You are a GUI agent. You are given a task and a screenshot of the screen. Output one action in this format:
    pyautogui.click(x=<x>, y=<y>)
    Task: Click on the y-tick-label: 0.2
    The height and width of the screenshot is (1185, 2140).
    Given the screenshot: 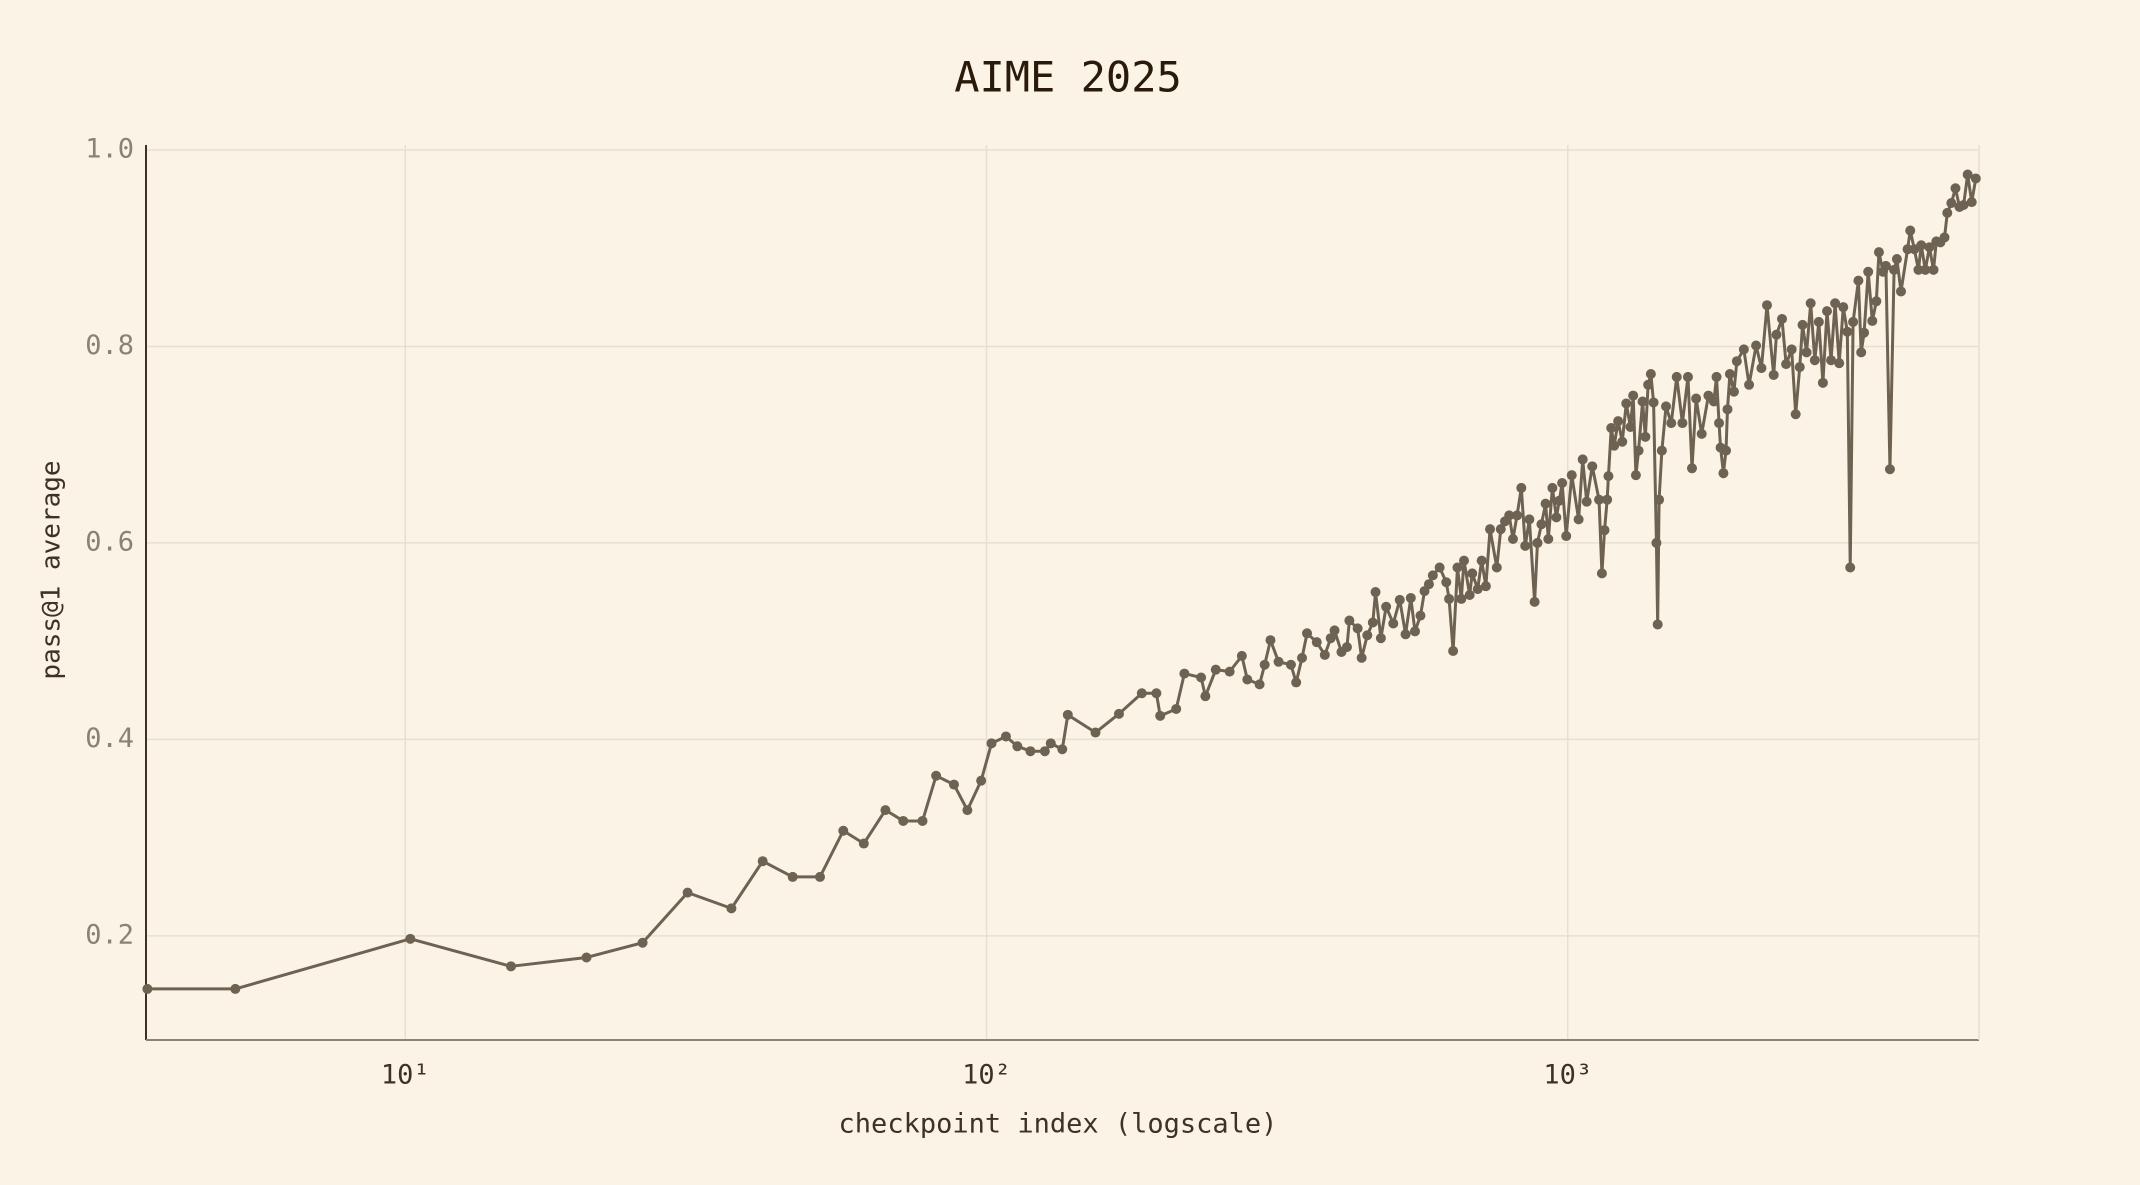 What is the action you would take?
    pyautogui.click(x=109, y=934)
    